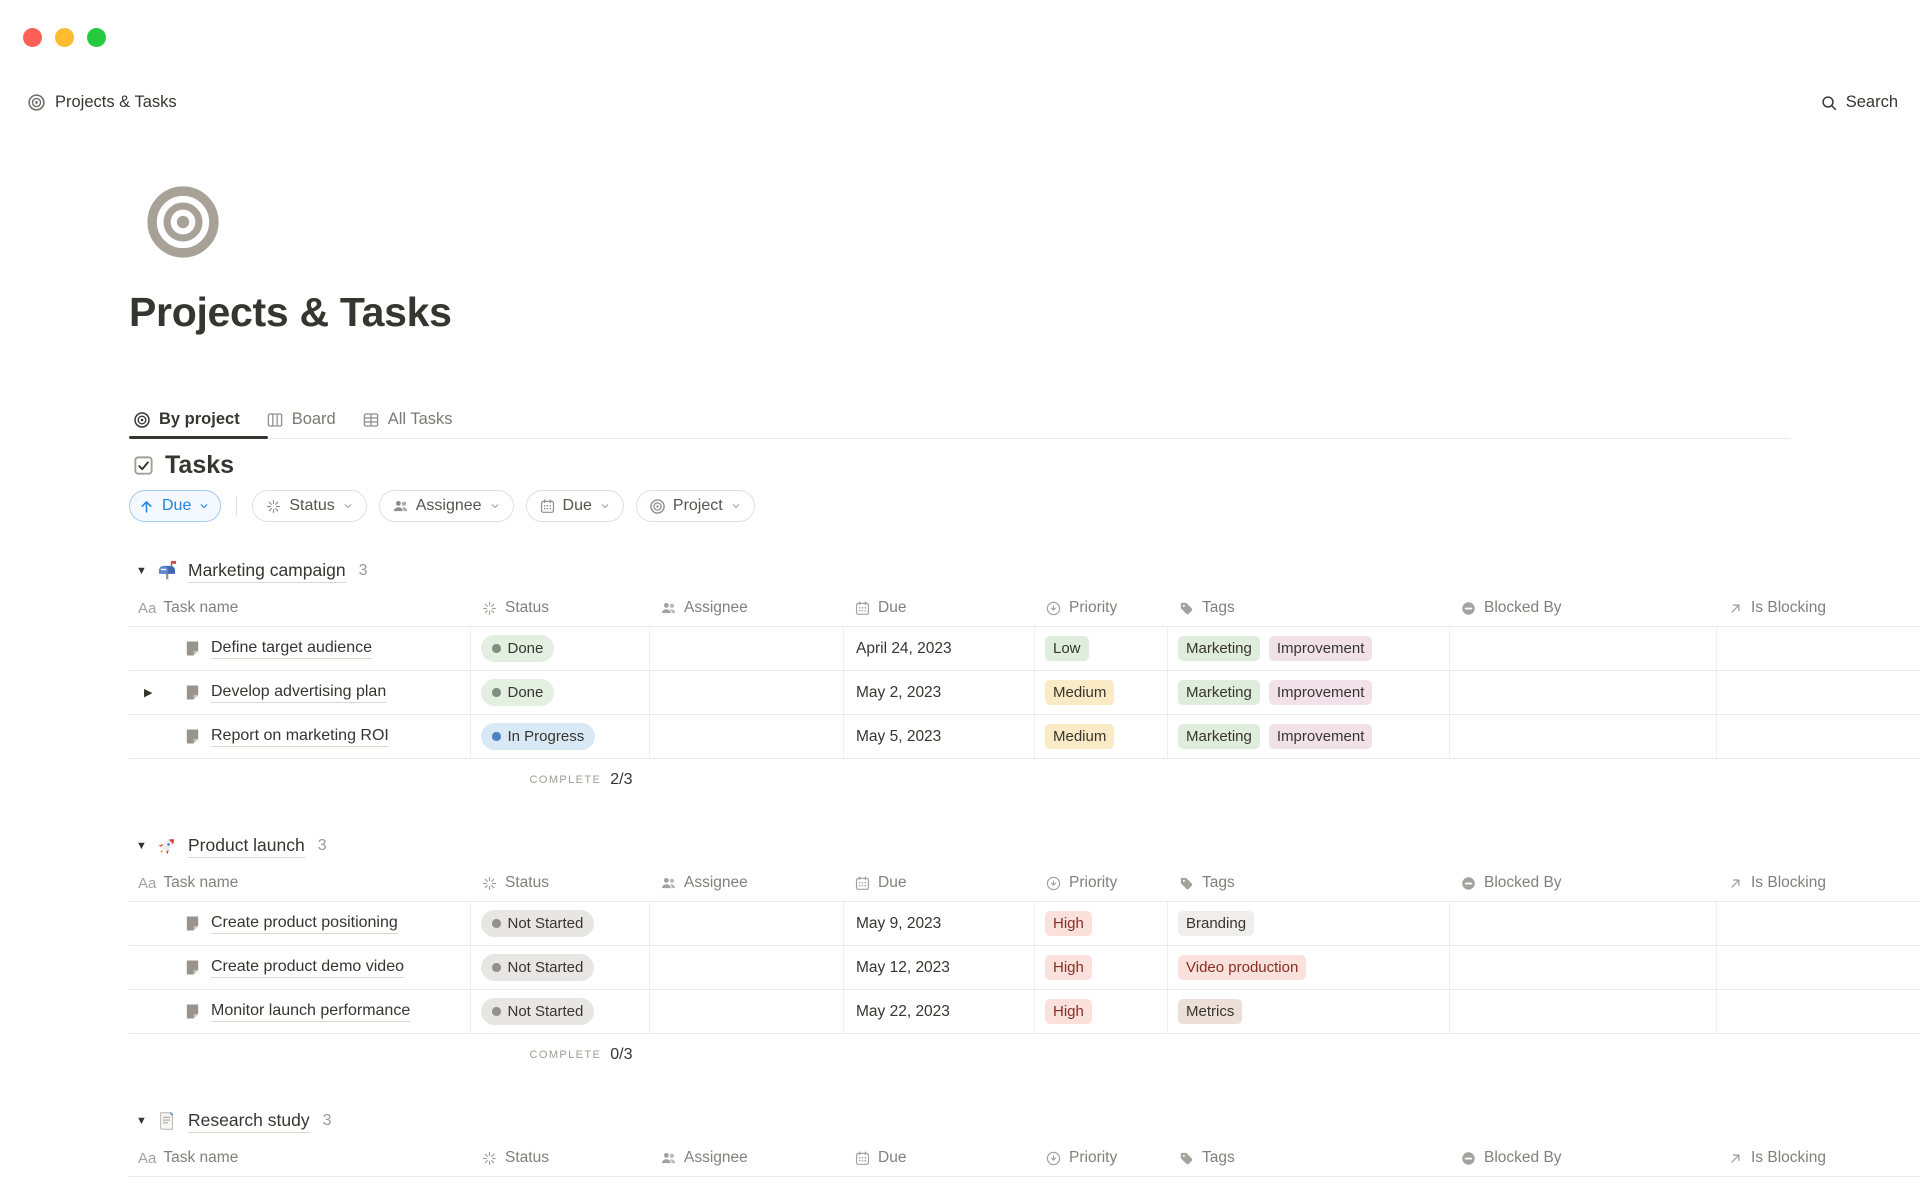  I want to click on tab-all-tasks: All Tasks, so click(407, 419).